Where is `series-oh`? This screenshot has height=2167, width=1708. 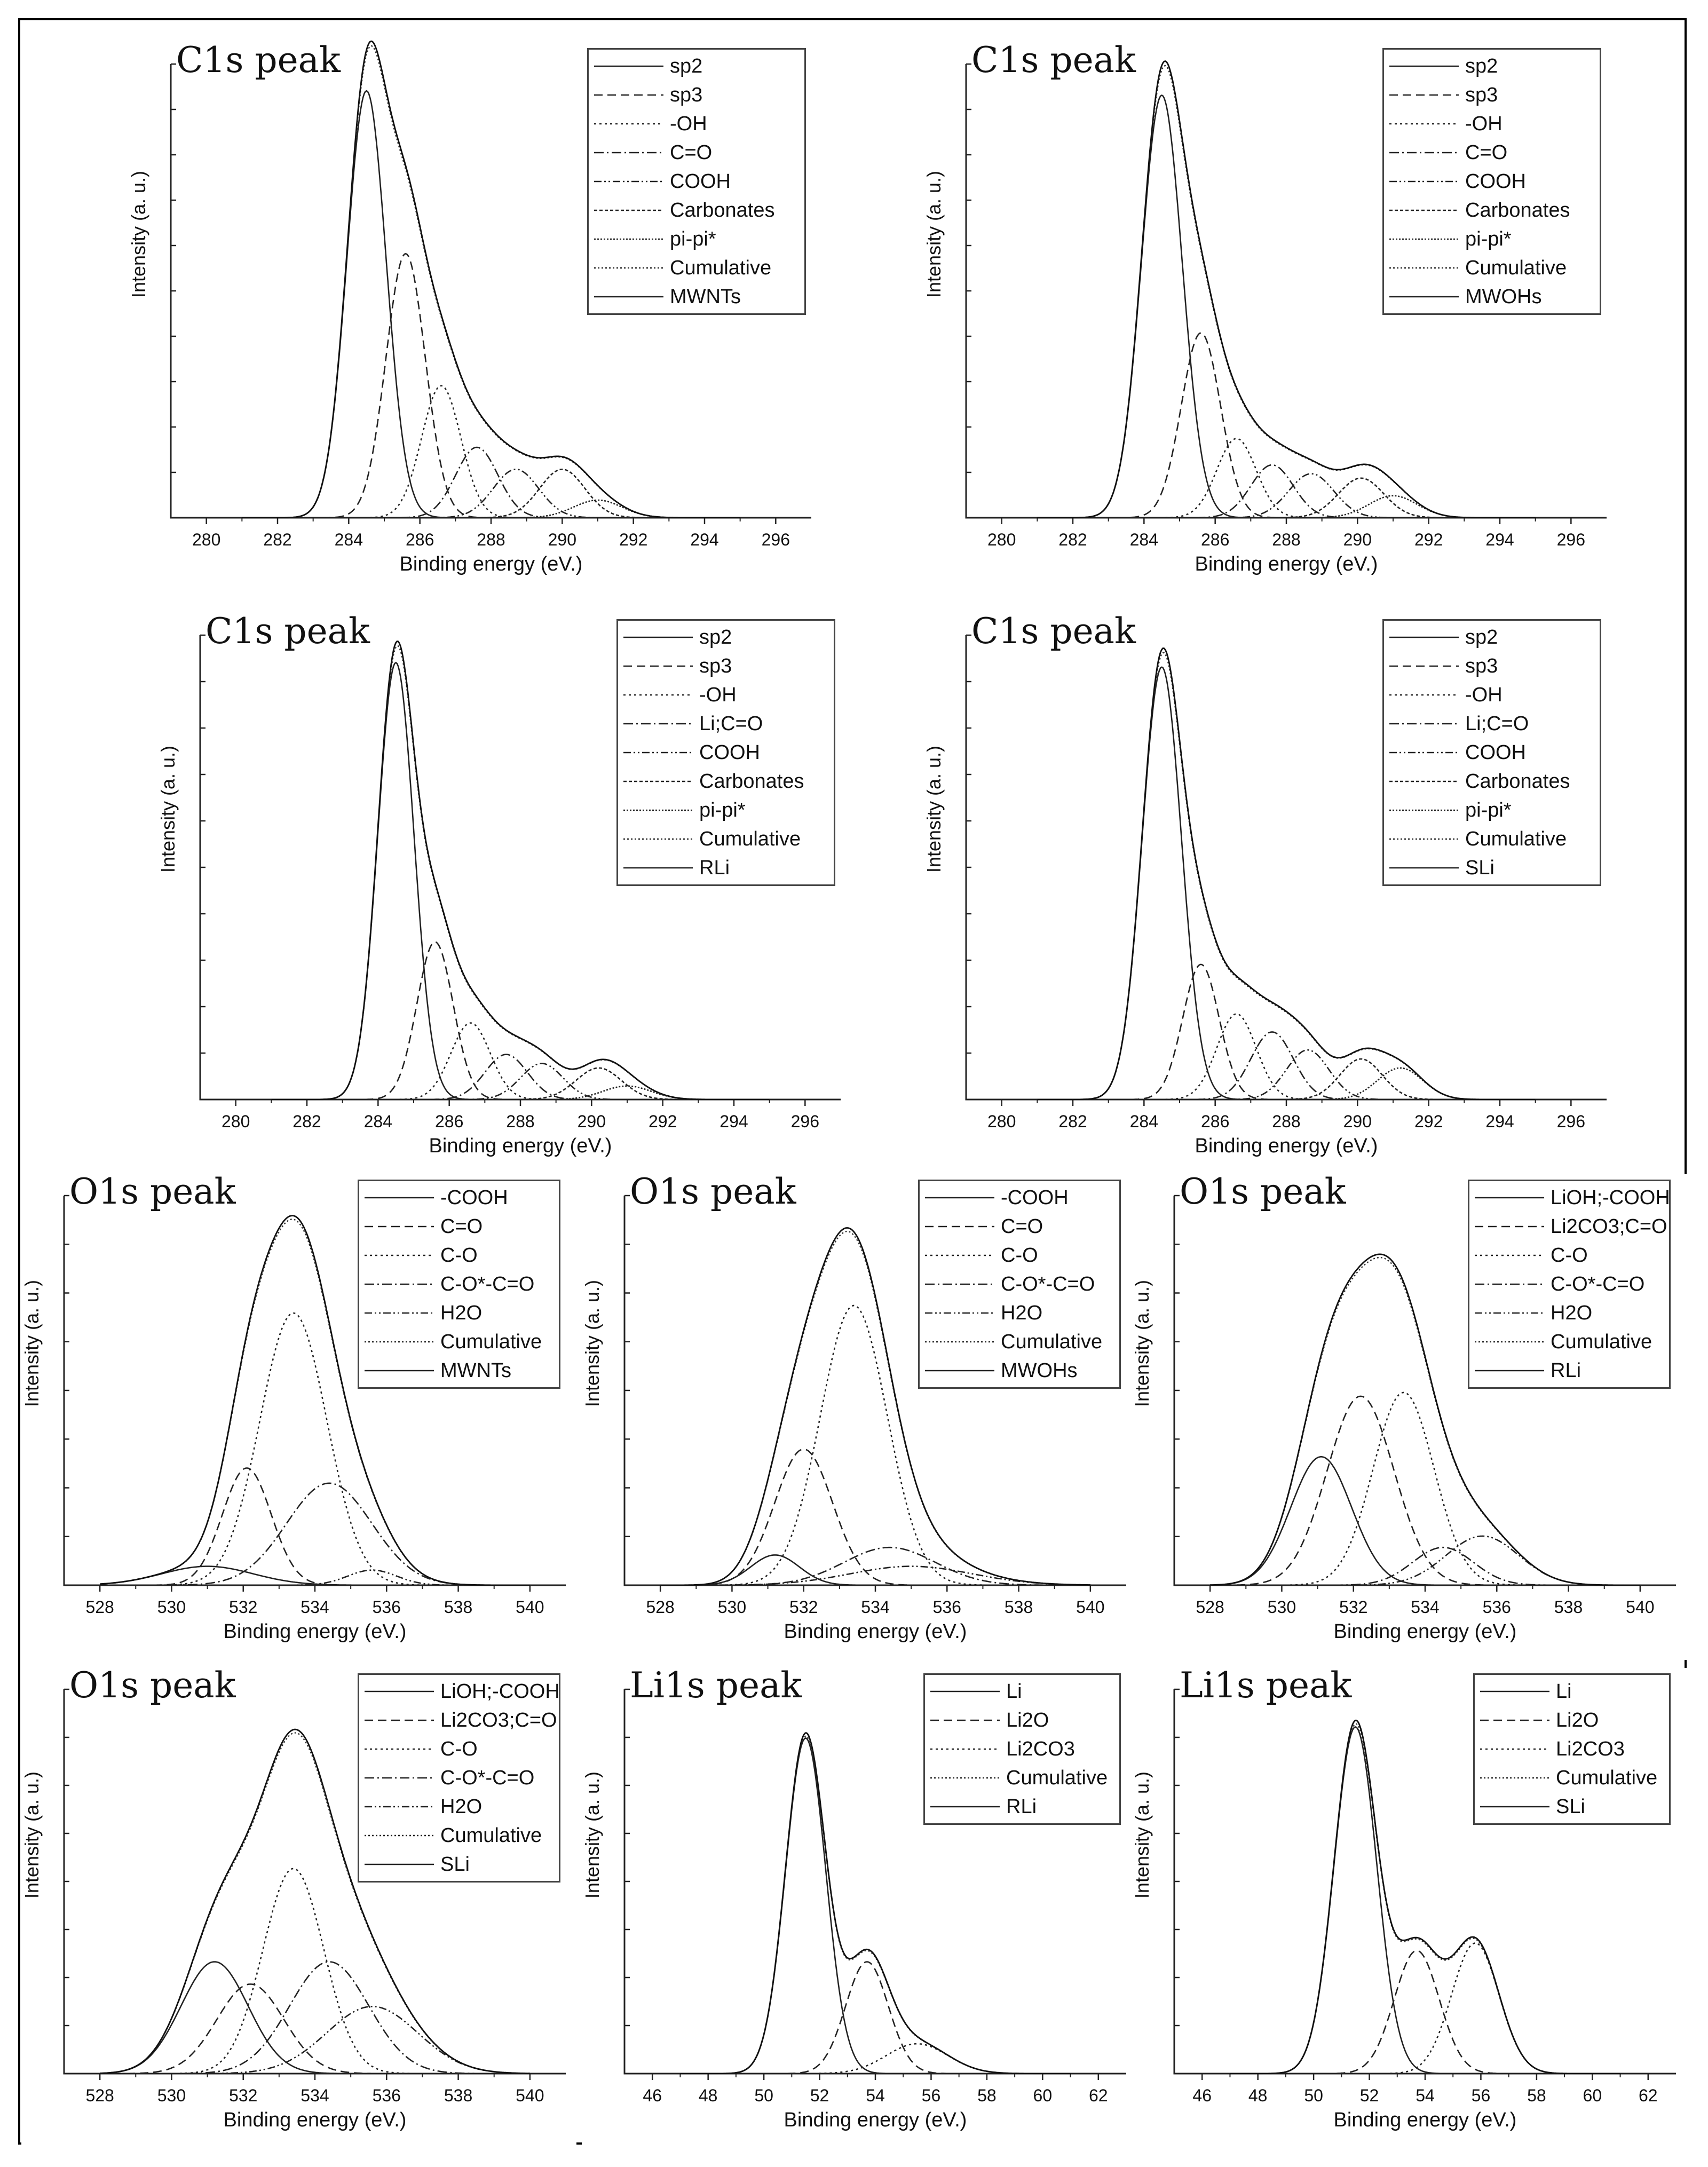 series-oh is located at coordinates (491, 452).